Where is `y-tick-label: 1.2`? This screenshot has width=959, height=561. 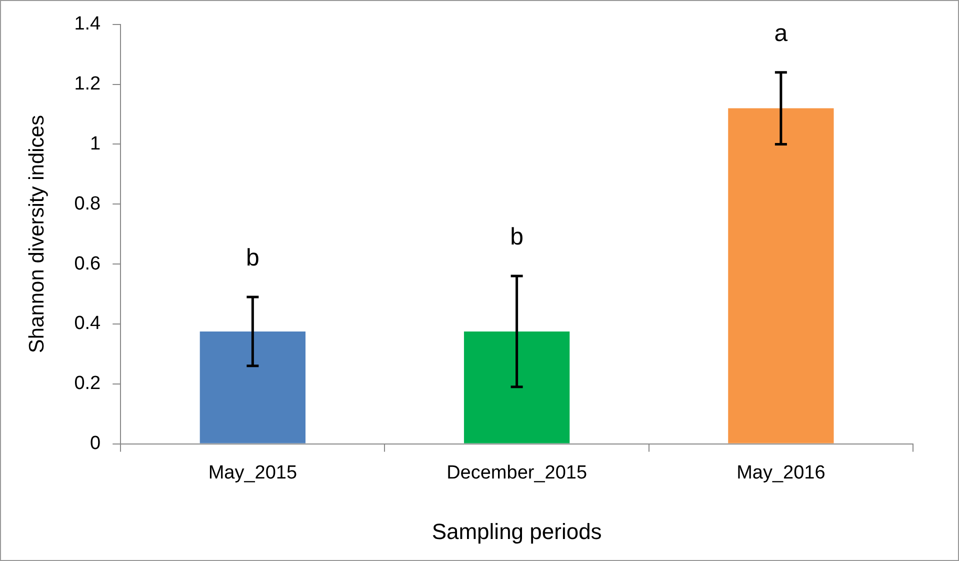
y-tick-label: 1.2 is located at coordinates (87, 84).